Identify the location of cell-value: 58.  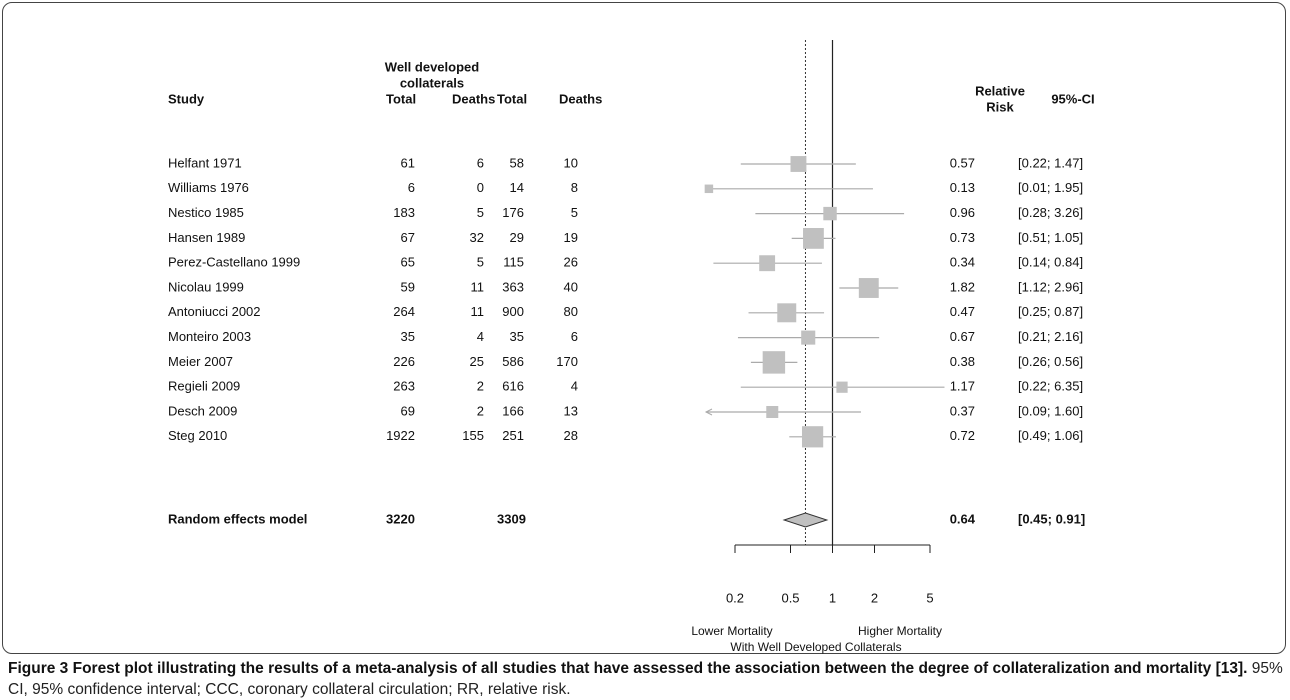
(517, 162).